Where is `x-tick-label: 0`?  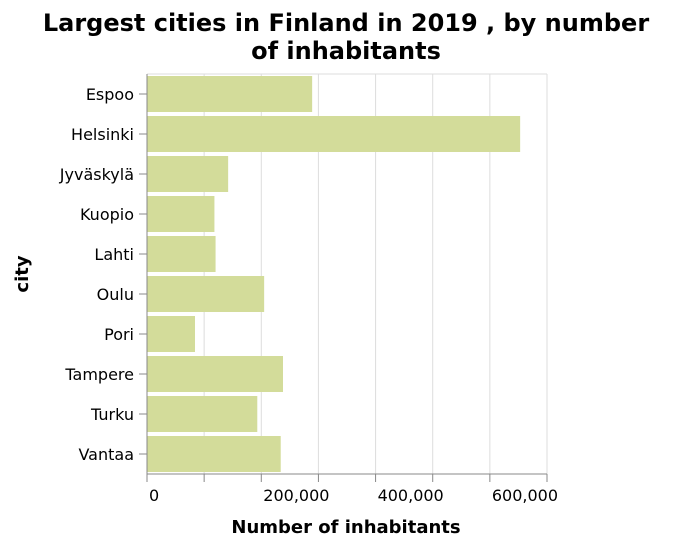
x-tick-label: 0 is located at coordinates (154, 495).